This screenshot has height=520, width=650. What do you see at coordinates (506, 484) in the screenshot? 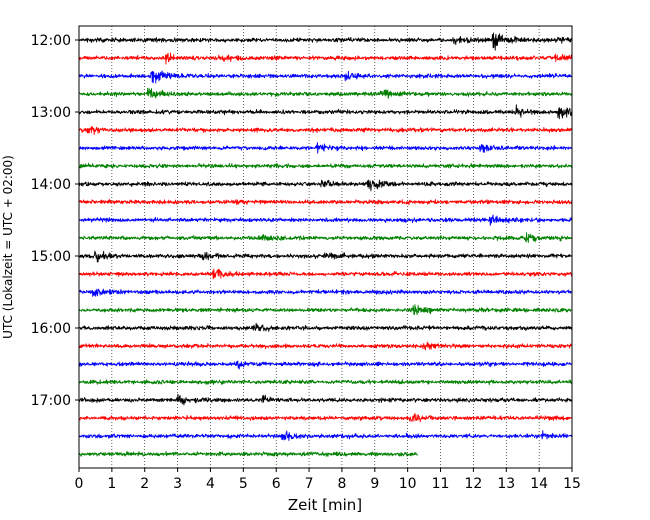
I see `x-tick-label-13: 13` at bounding box center [506, 484].